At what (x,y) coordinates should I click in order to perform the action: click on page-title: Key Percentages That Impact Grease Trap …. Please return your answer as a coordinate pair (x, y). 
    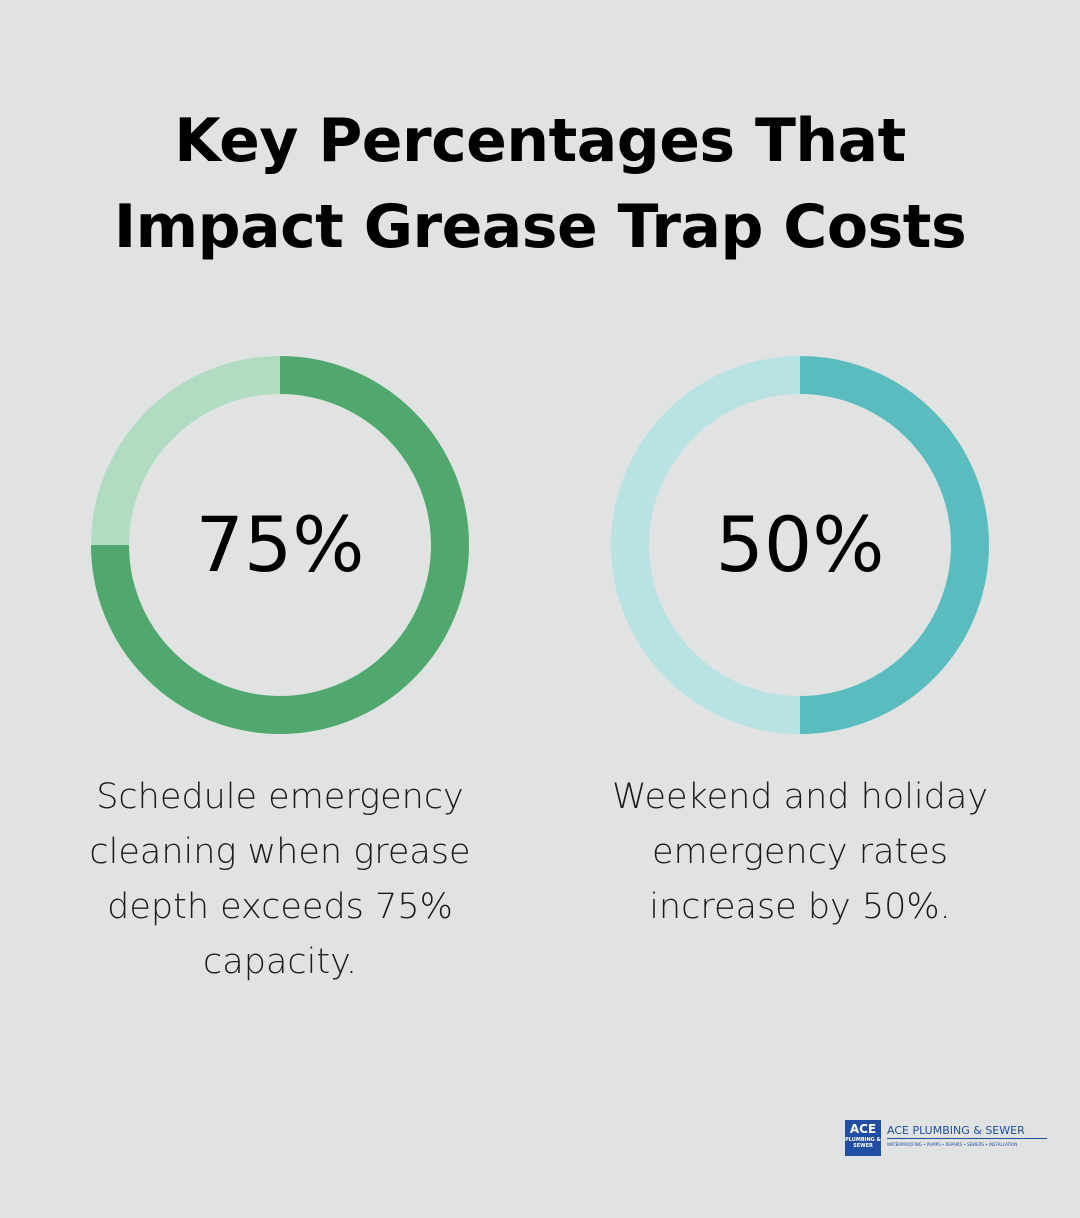
    Looking at the image, I should click on (540, 184).